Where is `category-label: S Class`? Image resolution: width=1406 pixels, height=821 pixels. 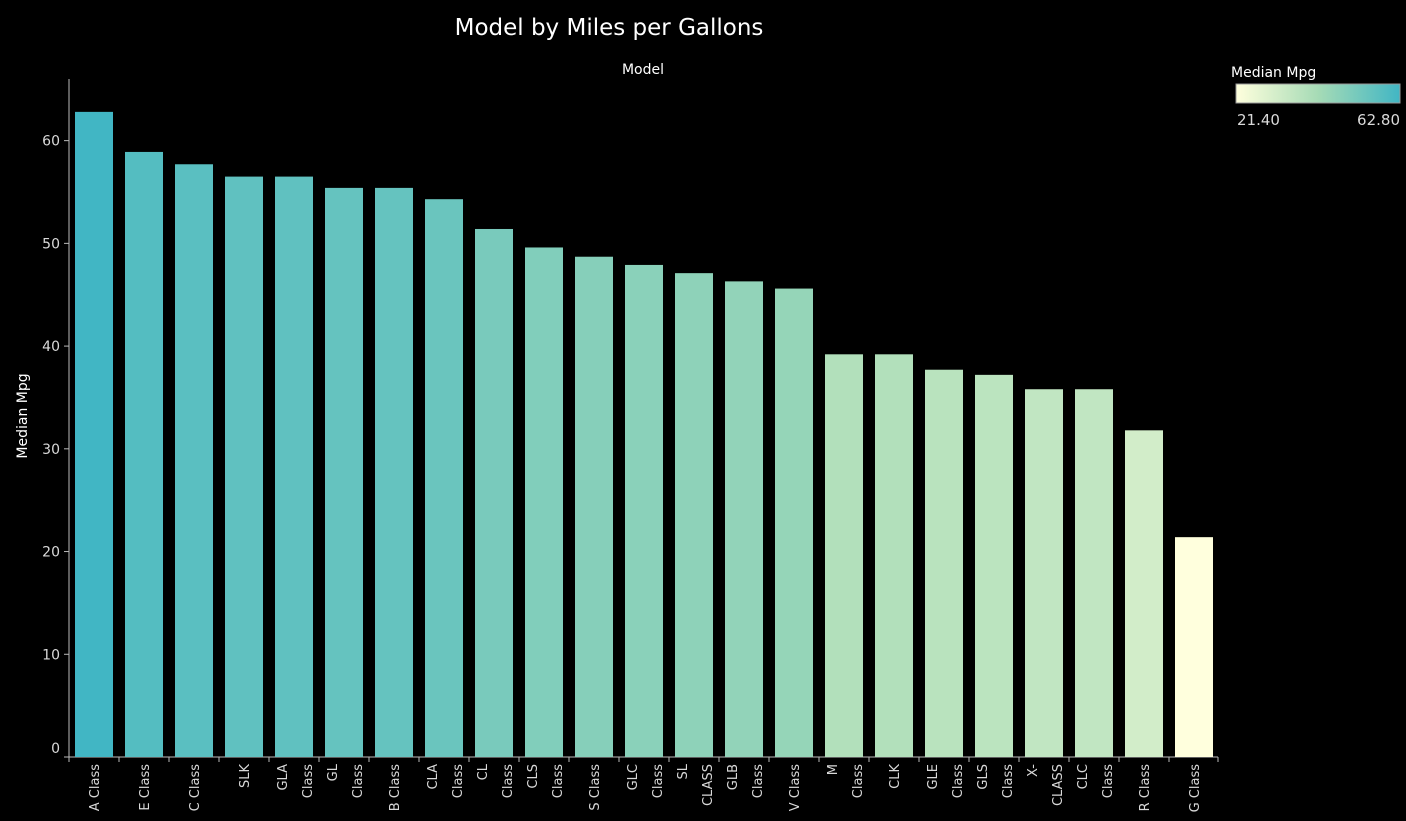
category-label: S Class is located at coordinates (595, 787).